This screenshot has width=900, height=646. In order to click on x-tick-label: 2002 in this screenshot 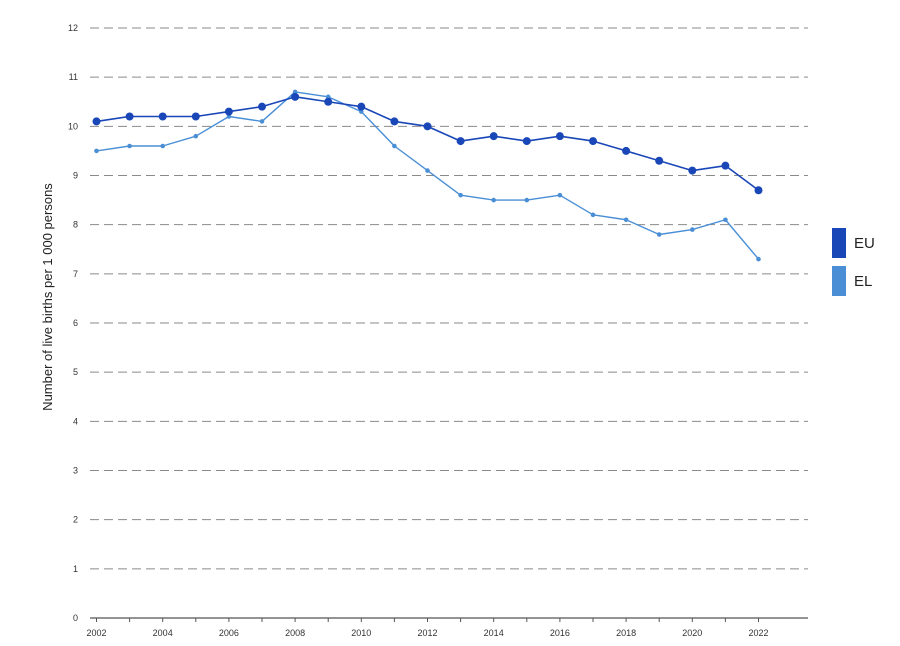, I will do `click(96, 633)`.